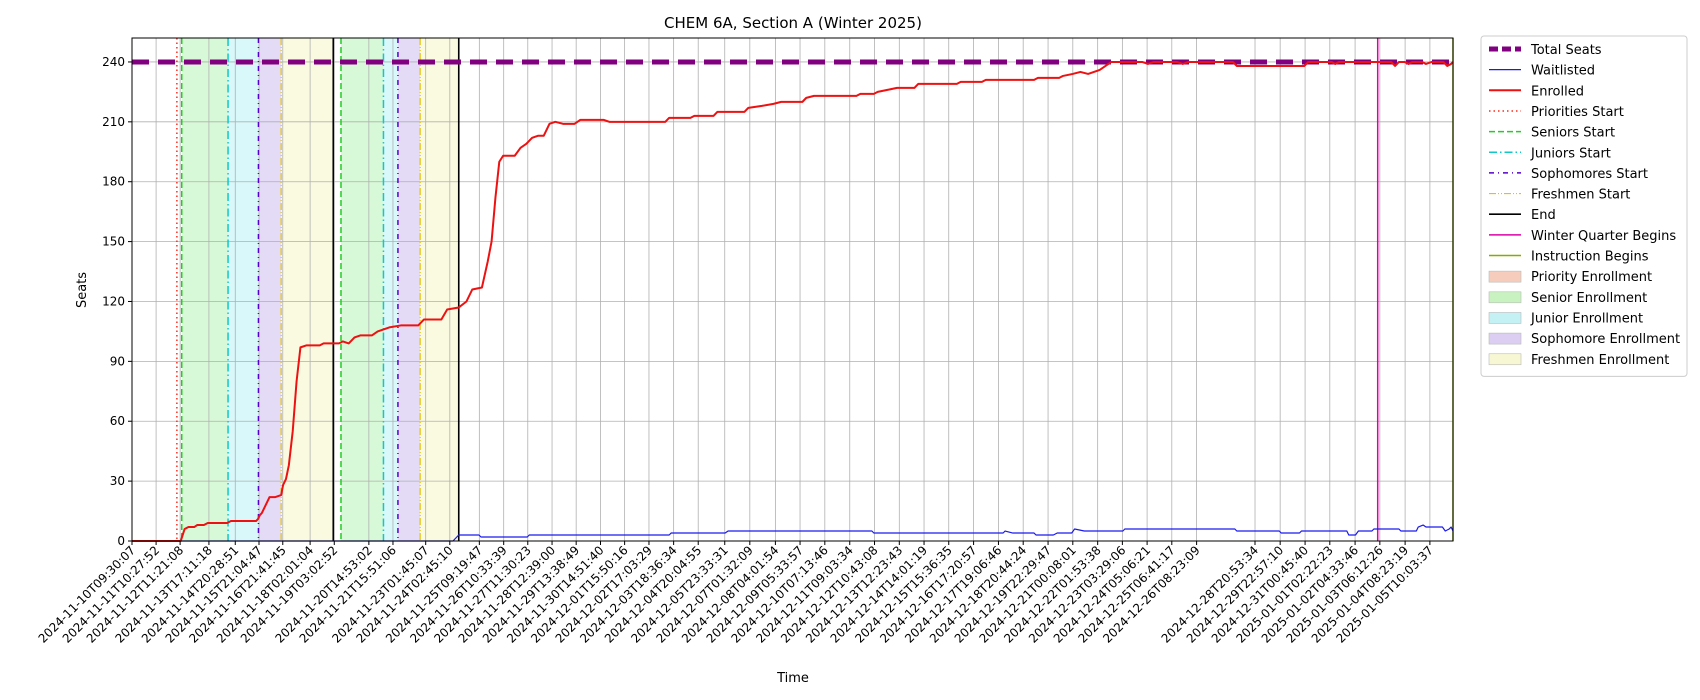 The image size is (1700, 700). I want to click on y-tick-label-8: 240, so click(113, 62).